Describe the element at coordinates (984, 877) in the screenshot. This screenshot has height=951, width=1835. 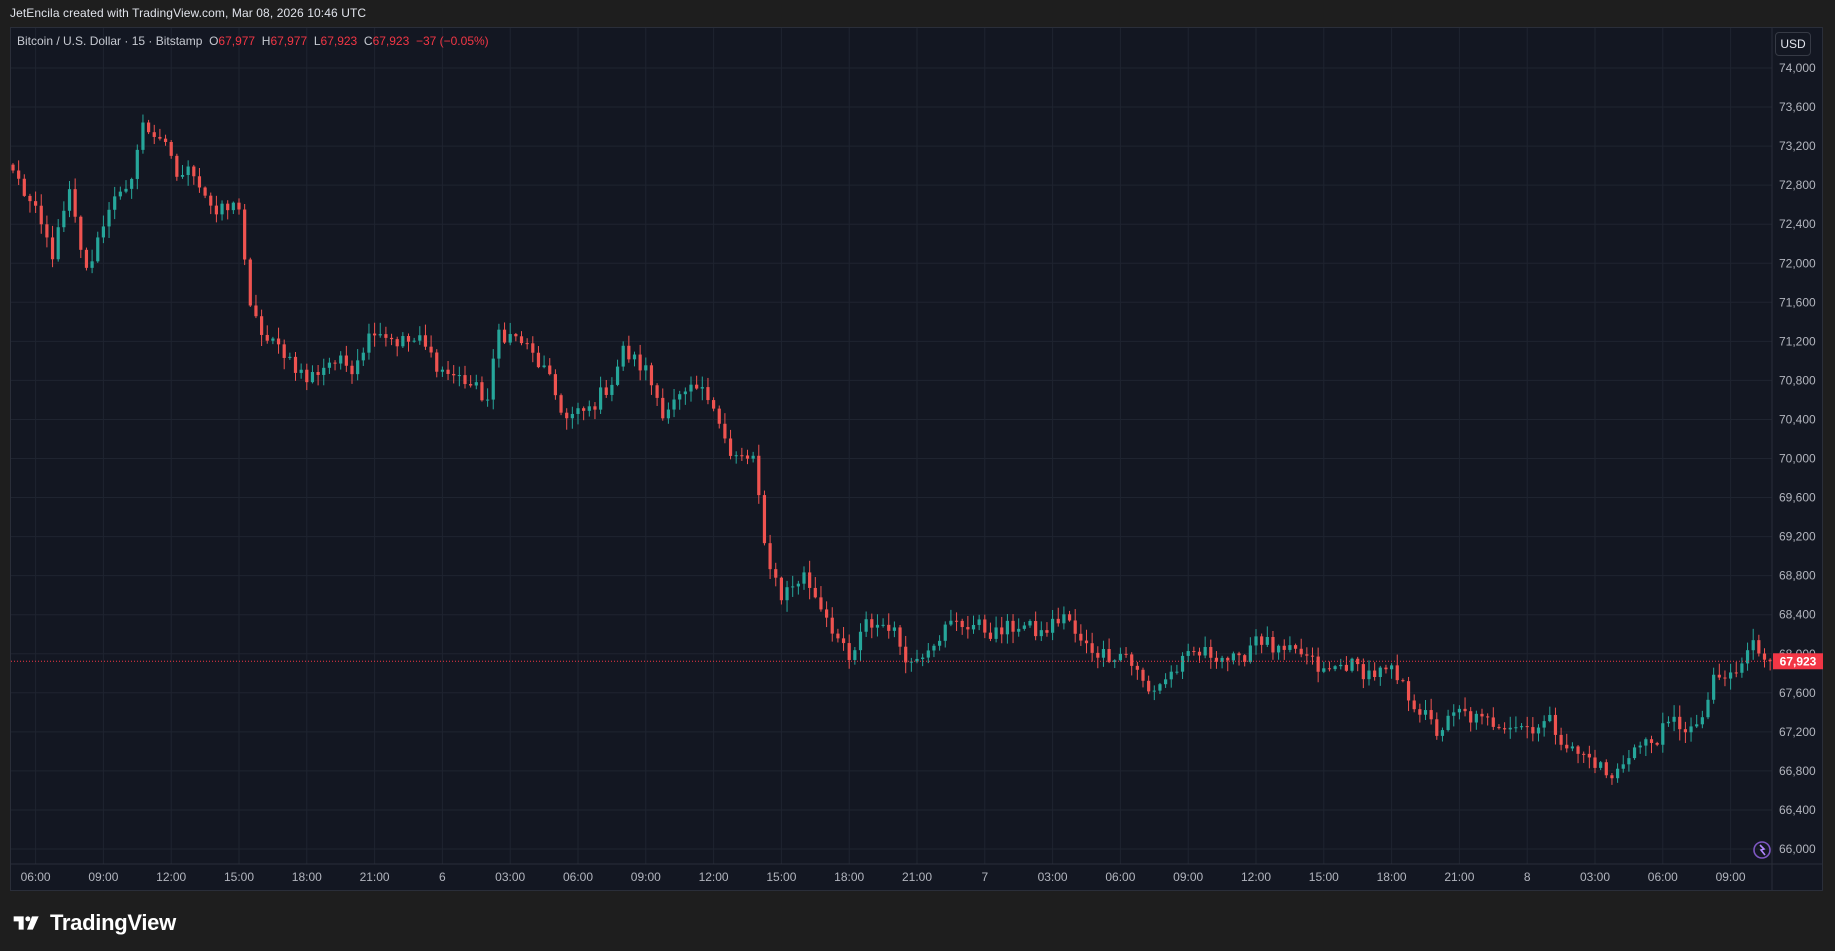
I see `time-tick-label: 7` at that location.